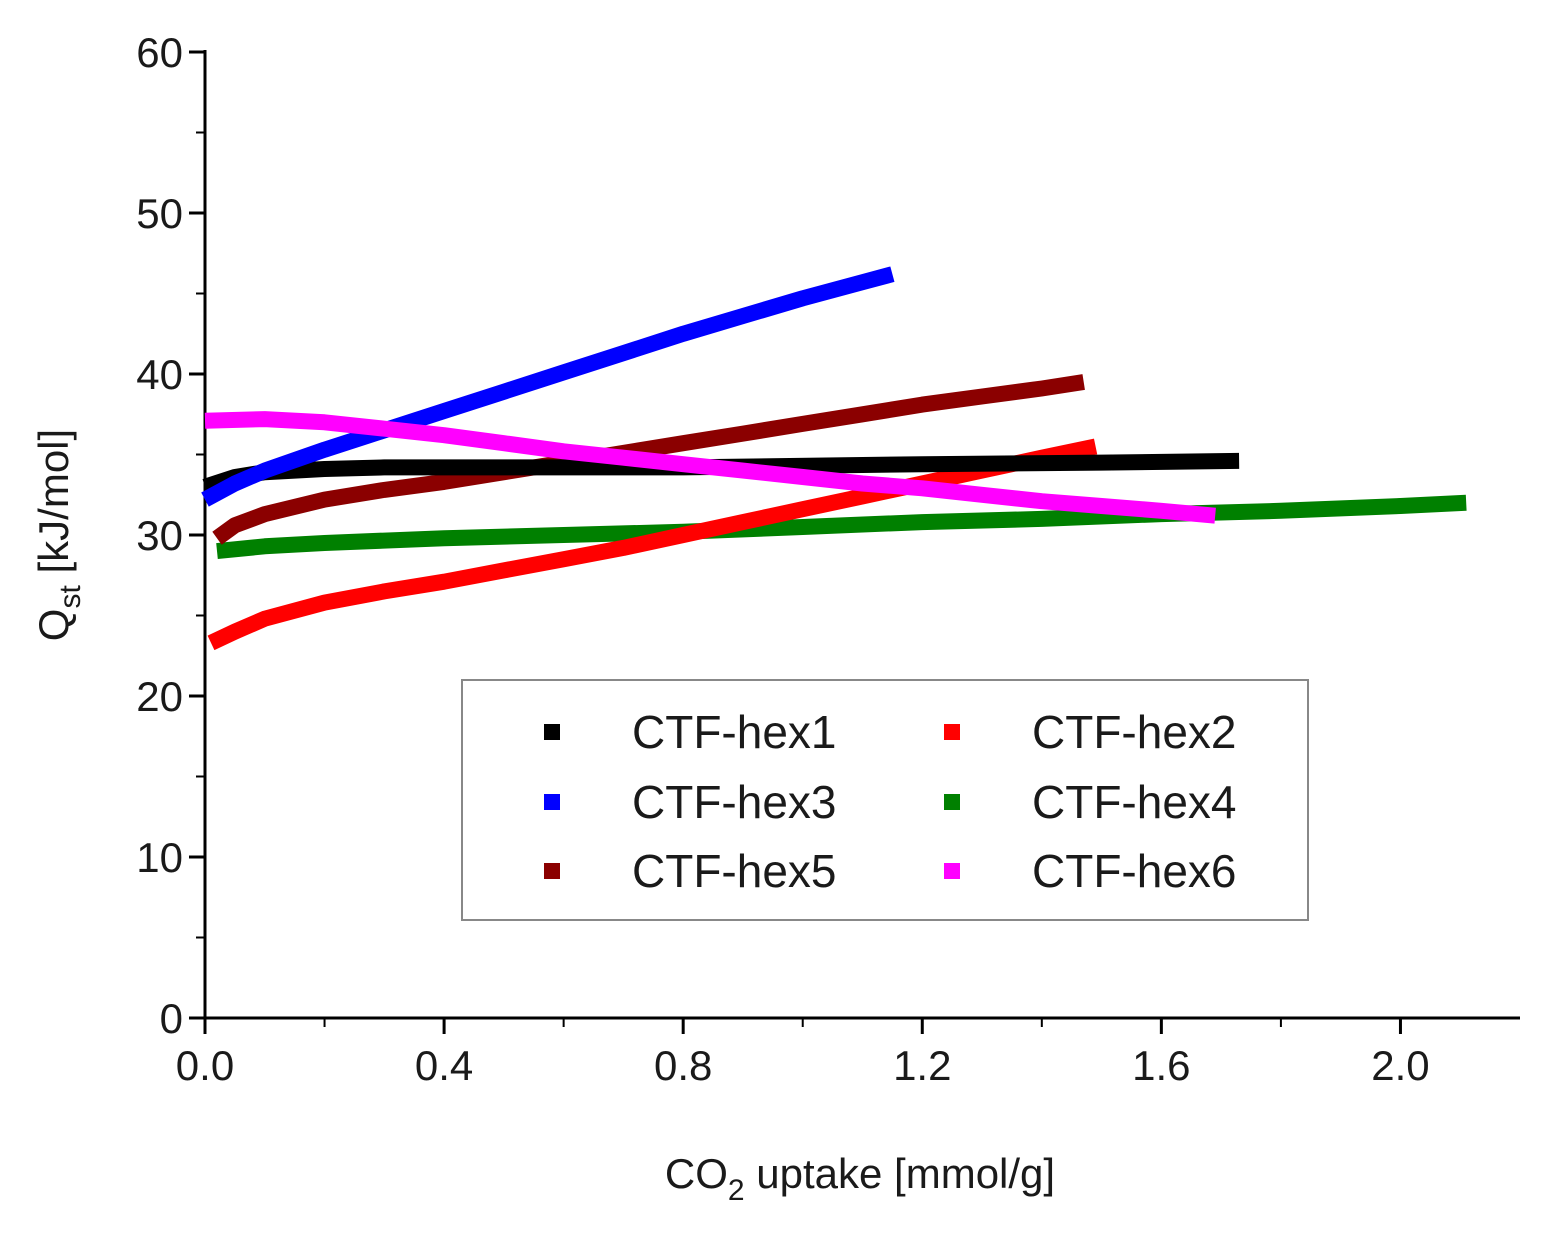 Image resolution: width=1560 pixels, height=1240 pixels. What do you see at coordinates (159, 857) in the screenshot?
I see `y-tick-label: 10` at bounding box center [159, 857].